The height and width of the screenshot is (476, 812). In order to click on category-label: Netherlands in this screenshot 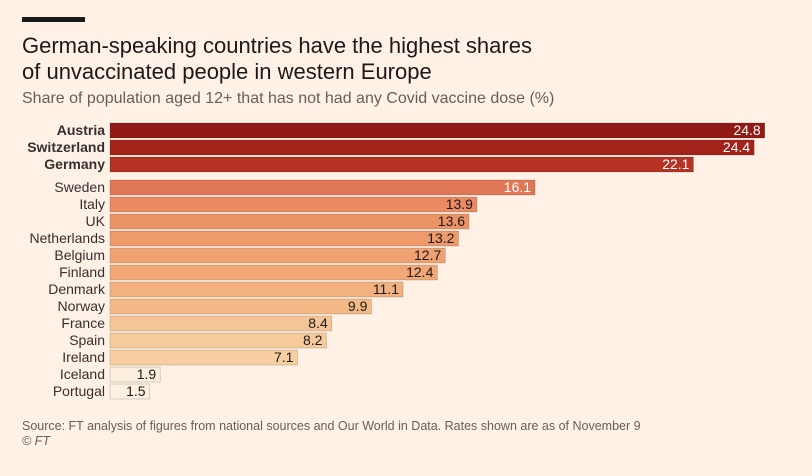, I will do `click(68, 238)`.